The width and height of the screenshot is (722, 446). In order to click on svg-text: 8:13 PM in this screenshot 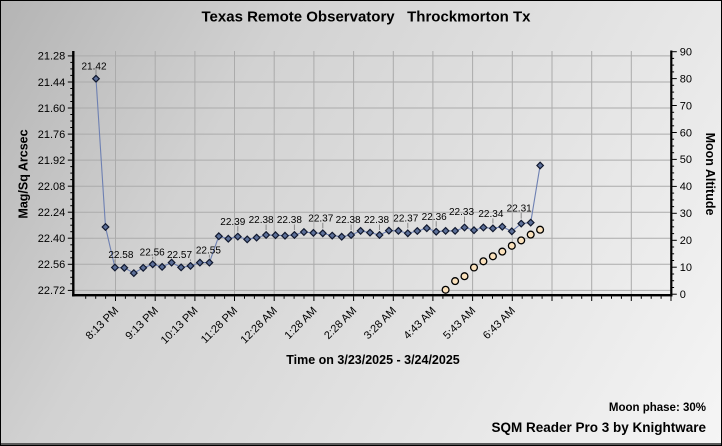, I will do `click(102, 323)`.